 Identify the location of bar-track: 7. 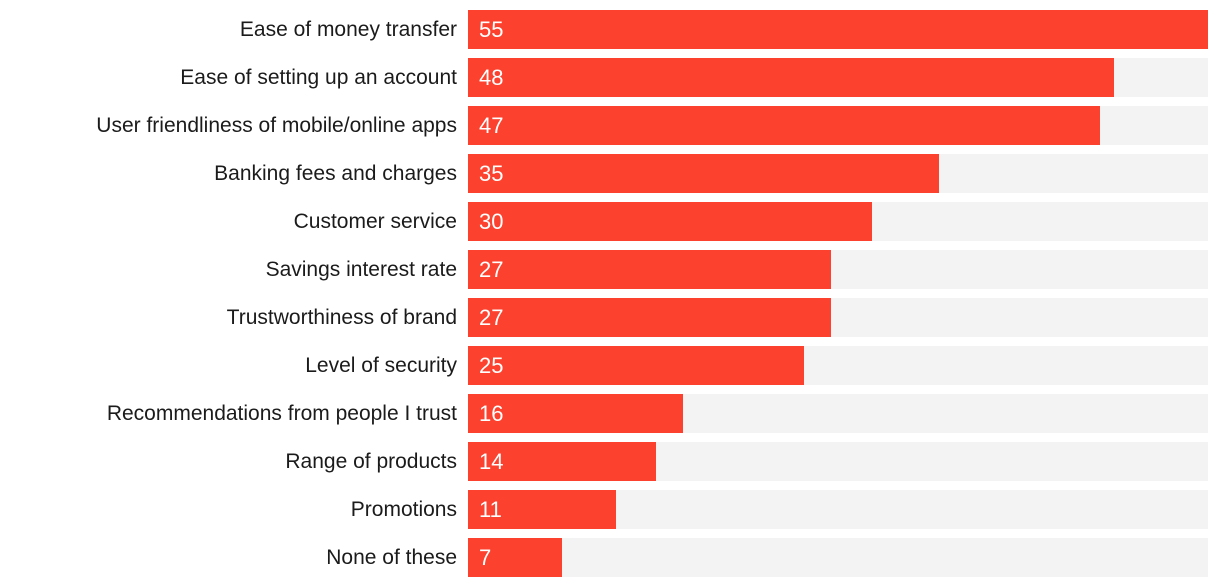
(838, 557).